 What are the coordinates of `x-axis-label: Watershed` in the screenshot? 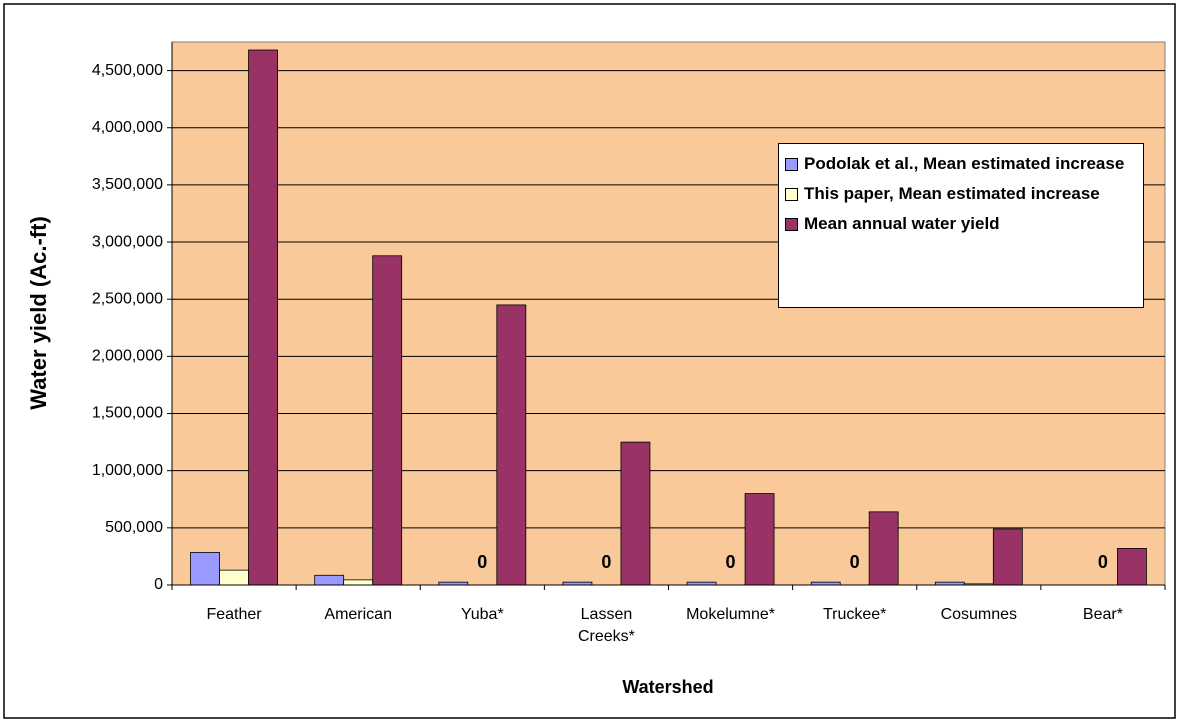 It's located at (667, 687).